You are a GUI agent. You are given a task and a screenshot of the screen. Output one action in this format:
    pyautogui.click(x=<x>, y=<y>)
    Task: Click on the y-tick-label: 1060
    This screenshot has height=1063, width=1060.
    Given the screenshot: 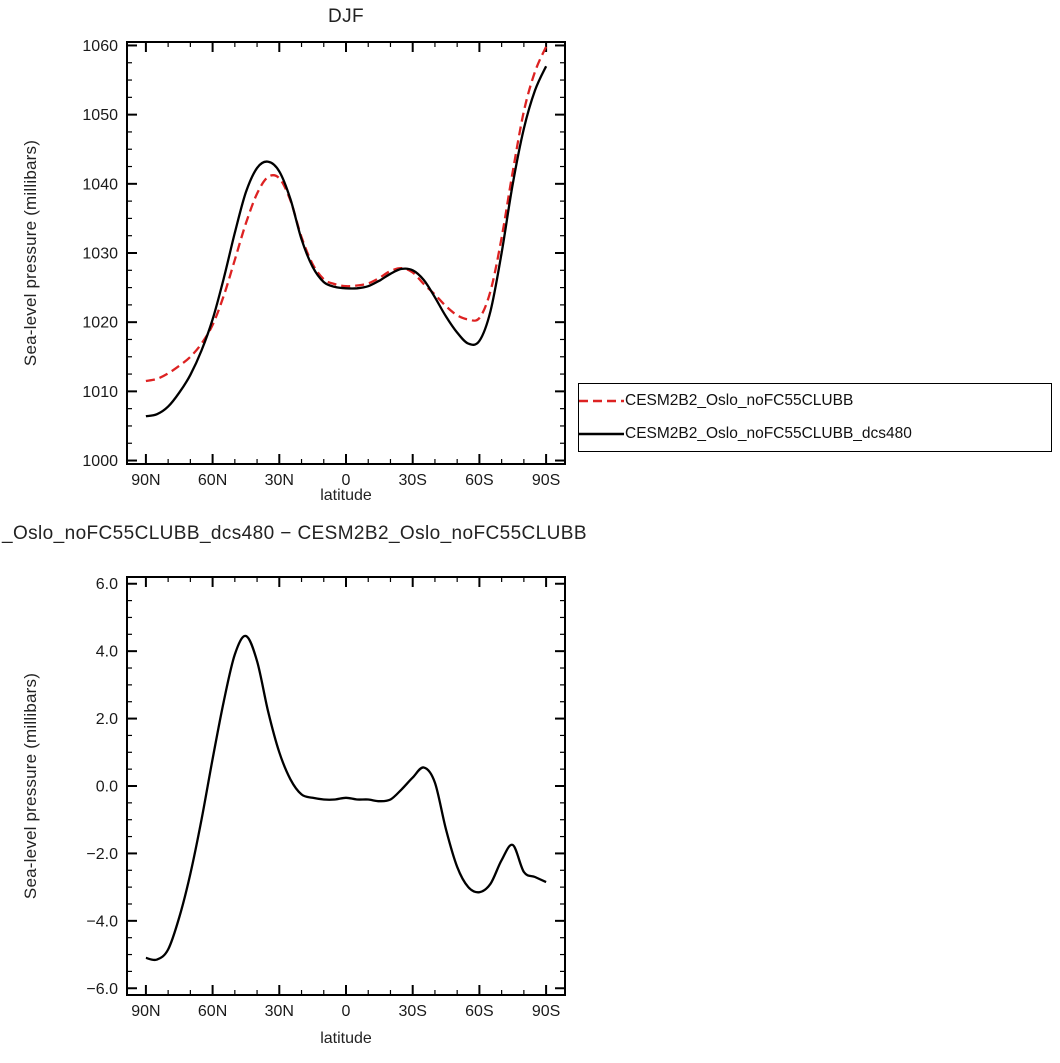 What is the action you would take?
    pyautogui.click(x=100, y=46)
    